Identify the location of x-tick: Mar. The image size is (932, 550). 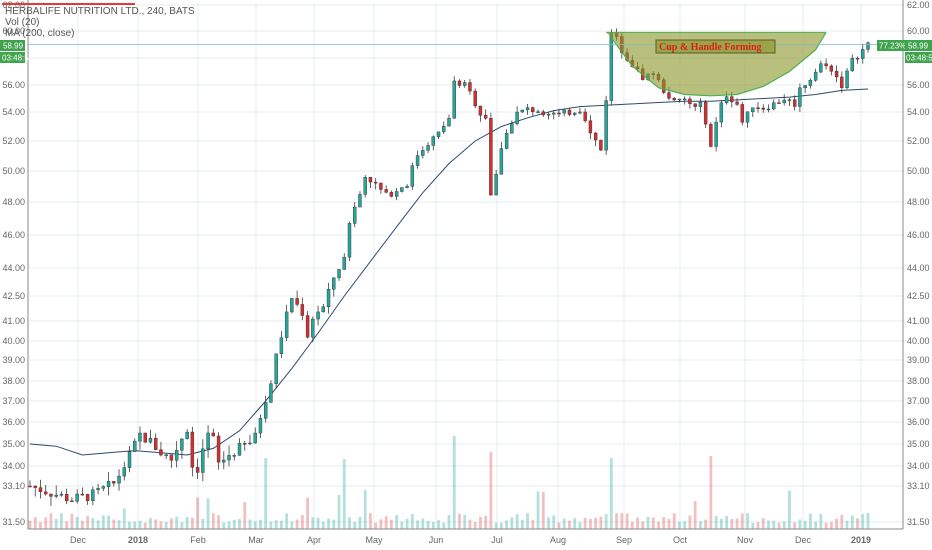
(256, 540).